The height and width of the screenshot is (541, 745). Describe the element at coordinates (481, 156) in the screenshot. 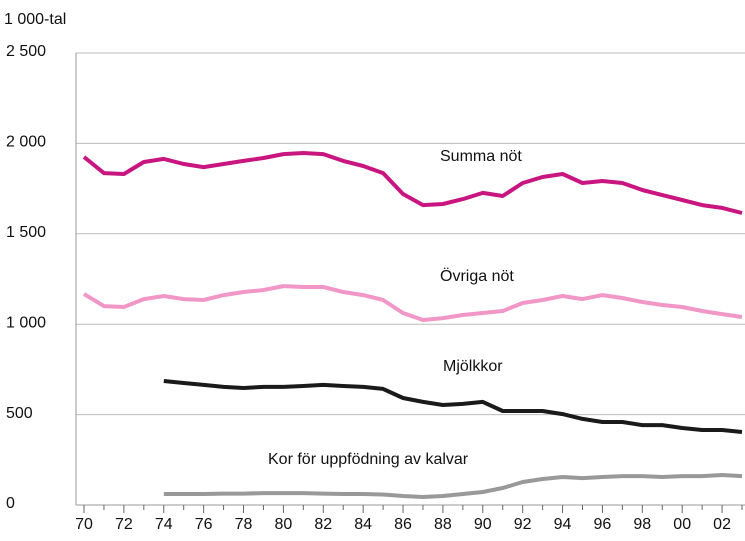

I see `series-label: Summa nöt` at that location.